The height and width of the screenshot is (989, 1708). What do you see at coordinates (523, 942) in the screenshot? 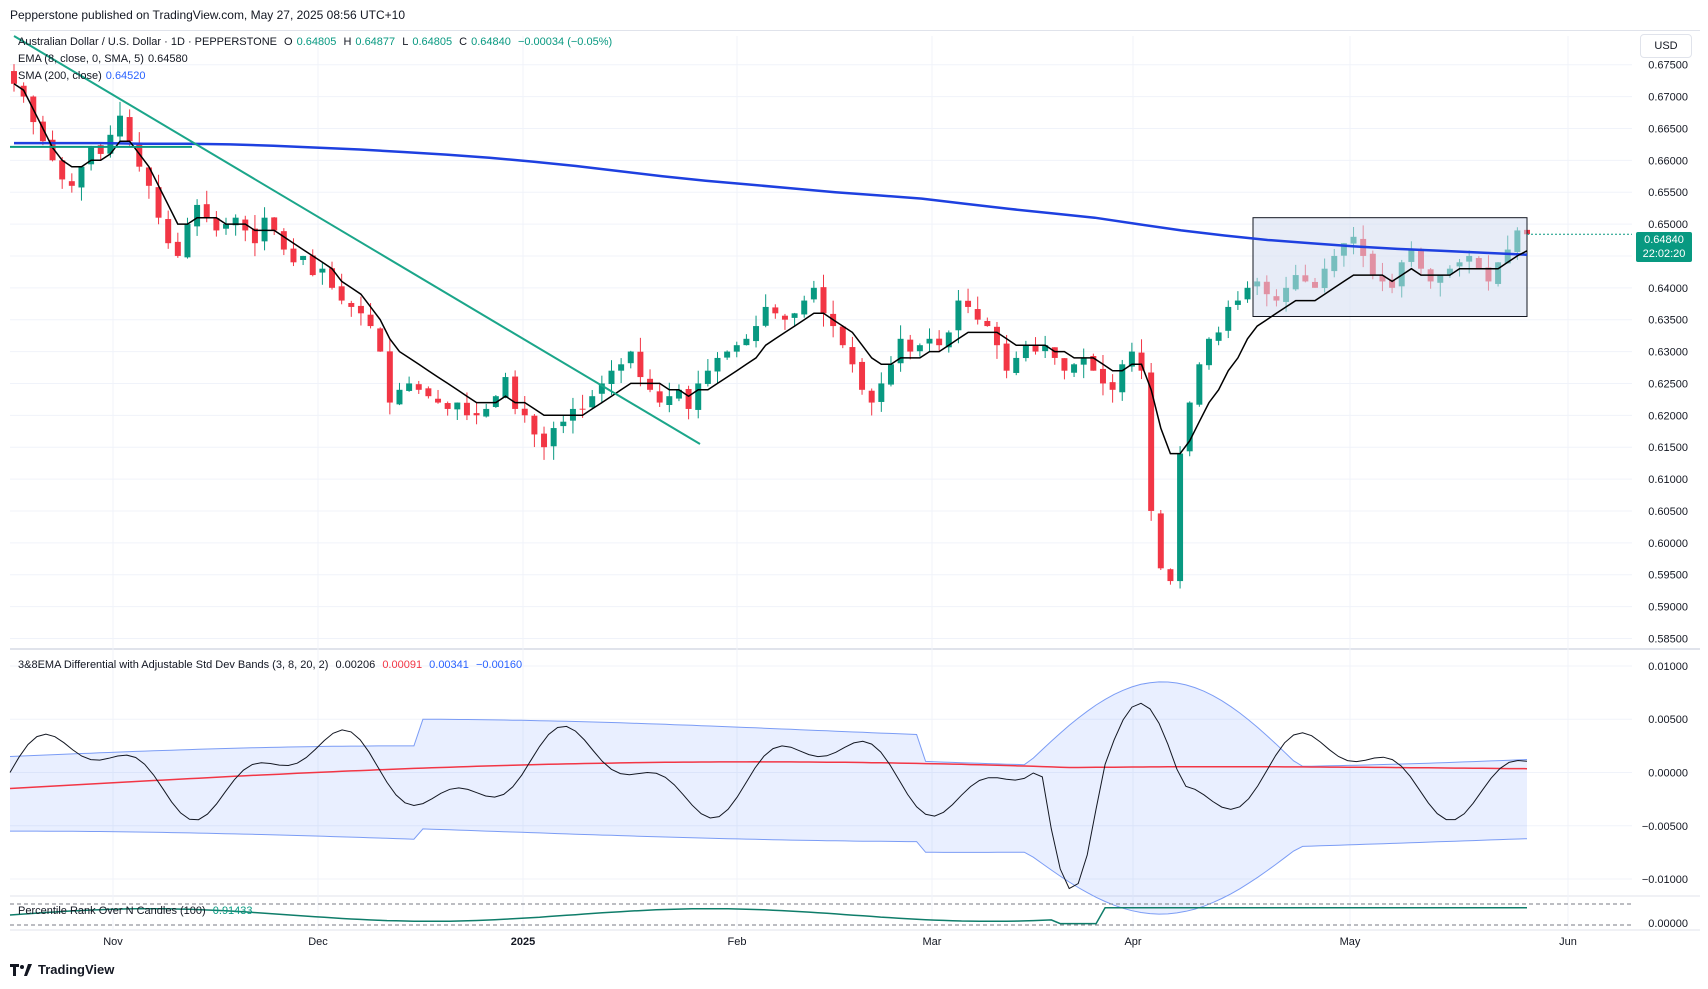
I see `time-tick-label: 2025` at bounding box center [523, 942].